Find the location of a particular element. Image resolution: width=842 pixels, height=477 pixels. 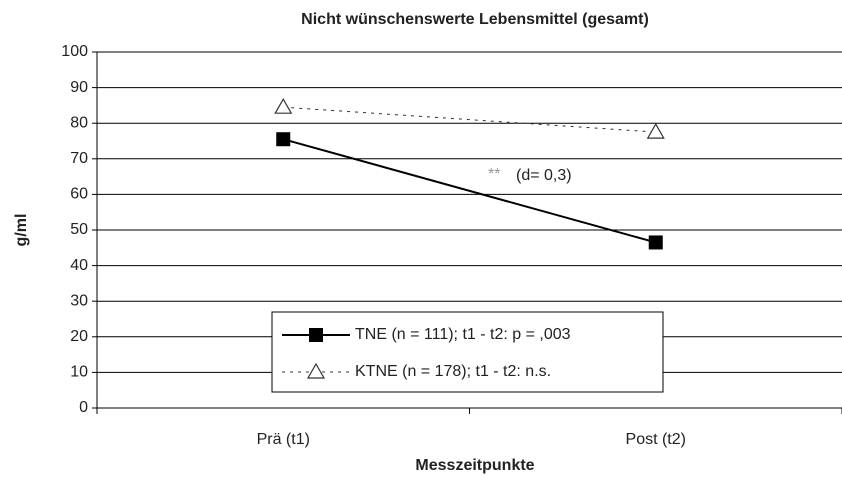

y-tick-label: 50 is located at coordinates (79, 229).